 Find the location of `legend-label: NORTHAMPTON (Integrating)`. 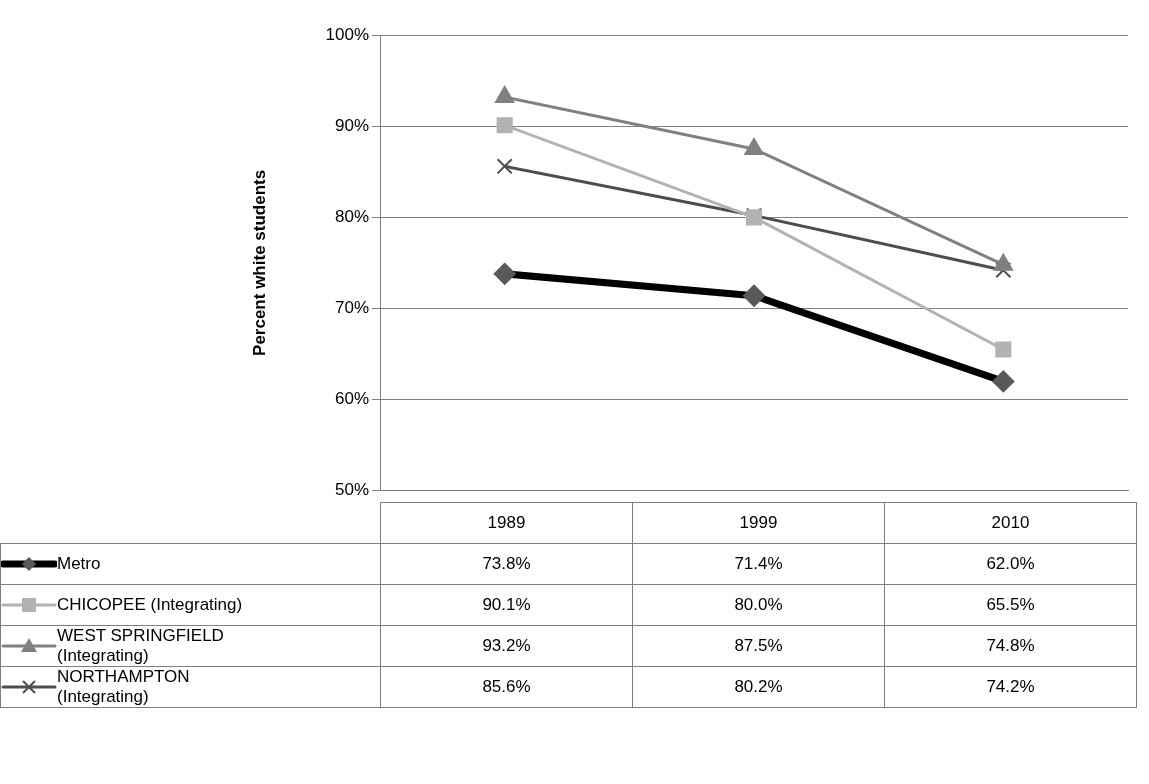

legend-label: NORTHAMPTON (Integrating) is located at coordinates (124, 686).